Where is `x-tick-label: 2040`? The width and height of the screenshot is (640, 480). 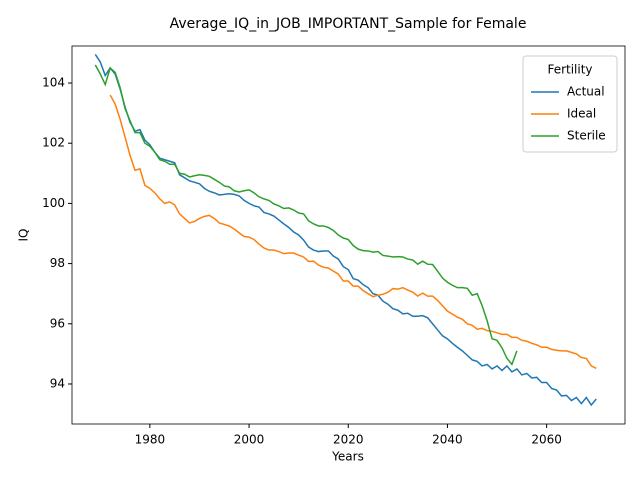
x-tick-label: 2040 is located at coordinates (447, 440).